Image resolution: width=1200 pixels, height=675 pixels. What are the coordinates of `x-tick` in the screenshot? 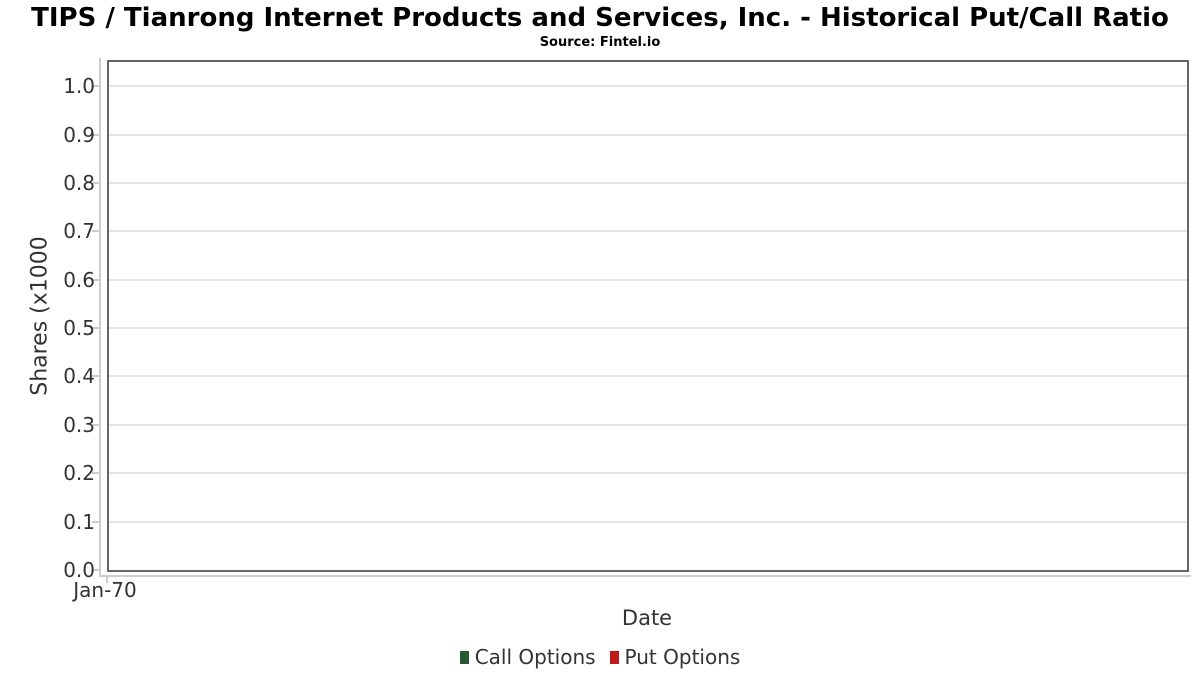 It's located at (107, 580).